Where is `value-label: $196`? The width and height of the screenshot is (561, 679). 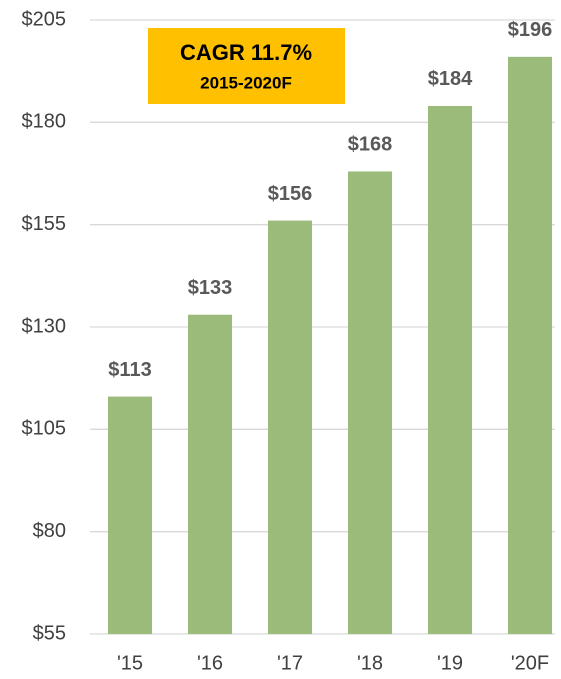 value-label: $196 is located at coordinates (530, 30).